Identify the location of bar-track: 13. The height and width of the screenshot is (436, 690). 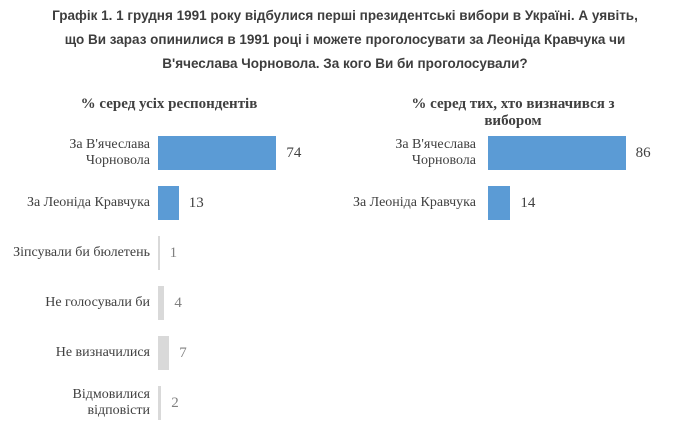
(244, 203).